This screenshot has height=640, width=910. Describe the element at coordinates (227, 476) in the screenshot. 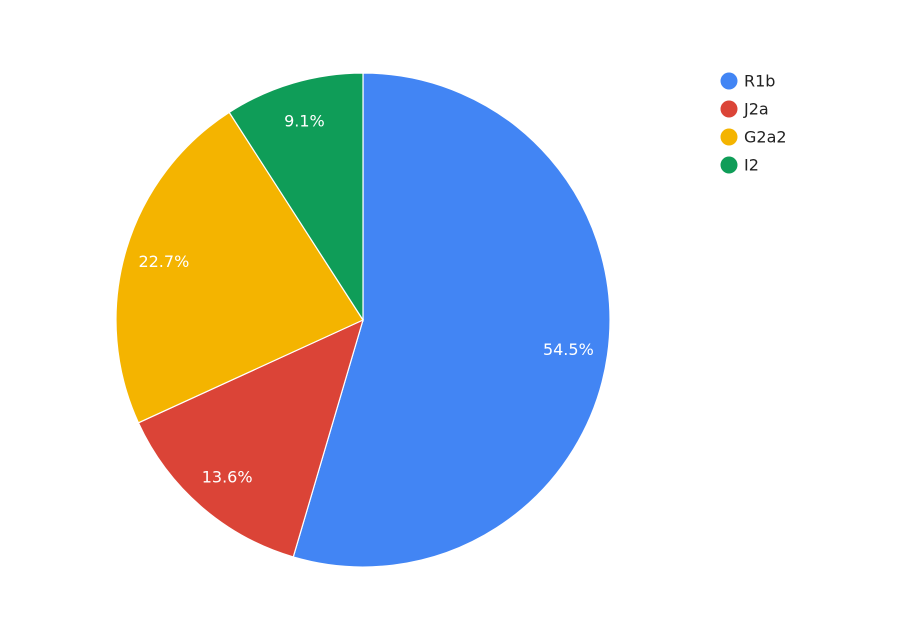

I see `slice-label-j2a: 13.6%` at that location.